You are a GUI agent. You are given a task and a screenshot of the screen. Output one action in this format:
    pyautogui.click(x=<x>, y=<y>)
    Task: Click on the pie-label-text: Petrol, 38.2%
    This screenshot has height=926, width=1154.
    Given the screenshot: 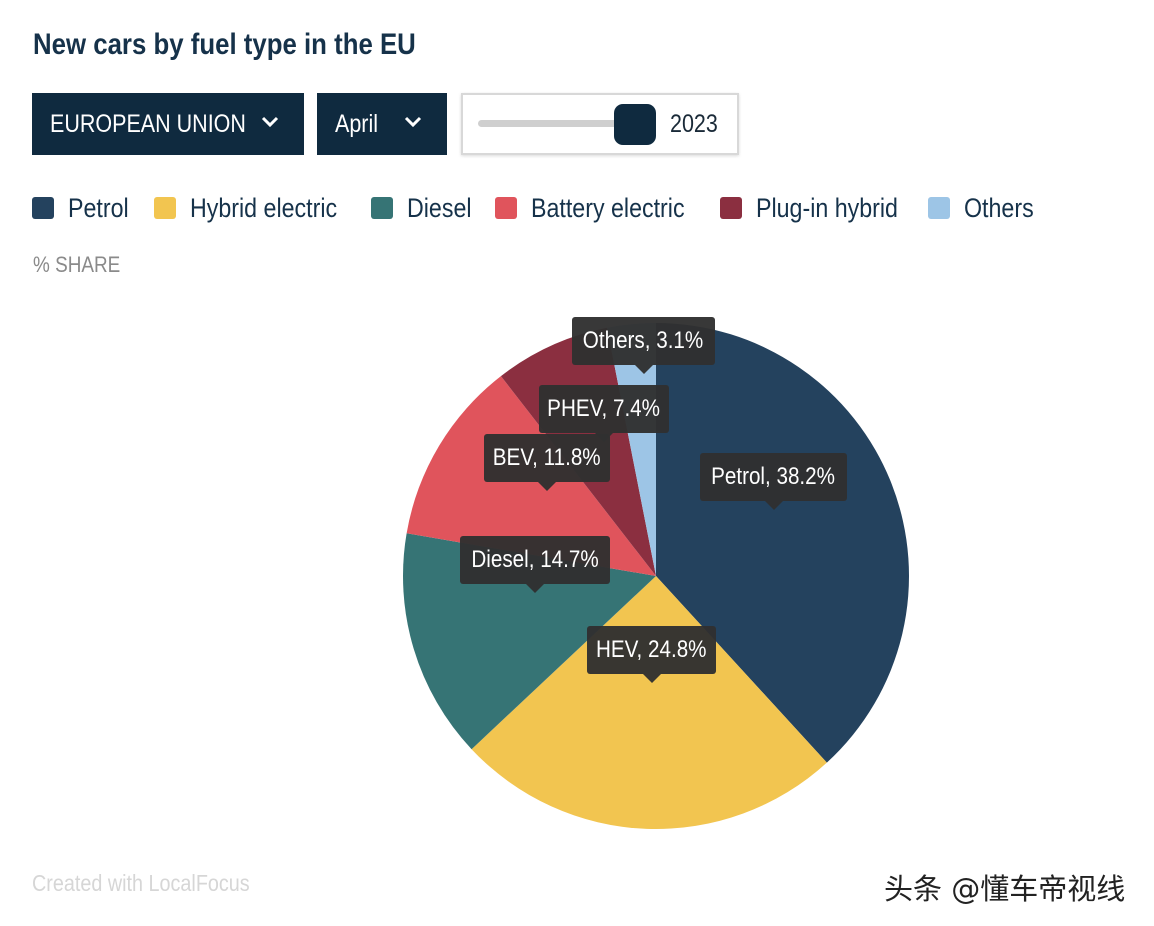 What is the action you would take?
    pyautogui.click(x=773, y=476)
    